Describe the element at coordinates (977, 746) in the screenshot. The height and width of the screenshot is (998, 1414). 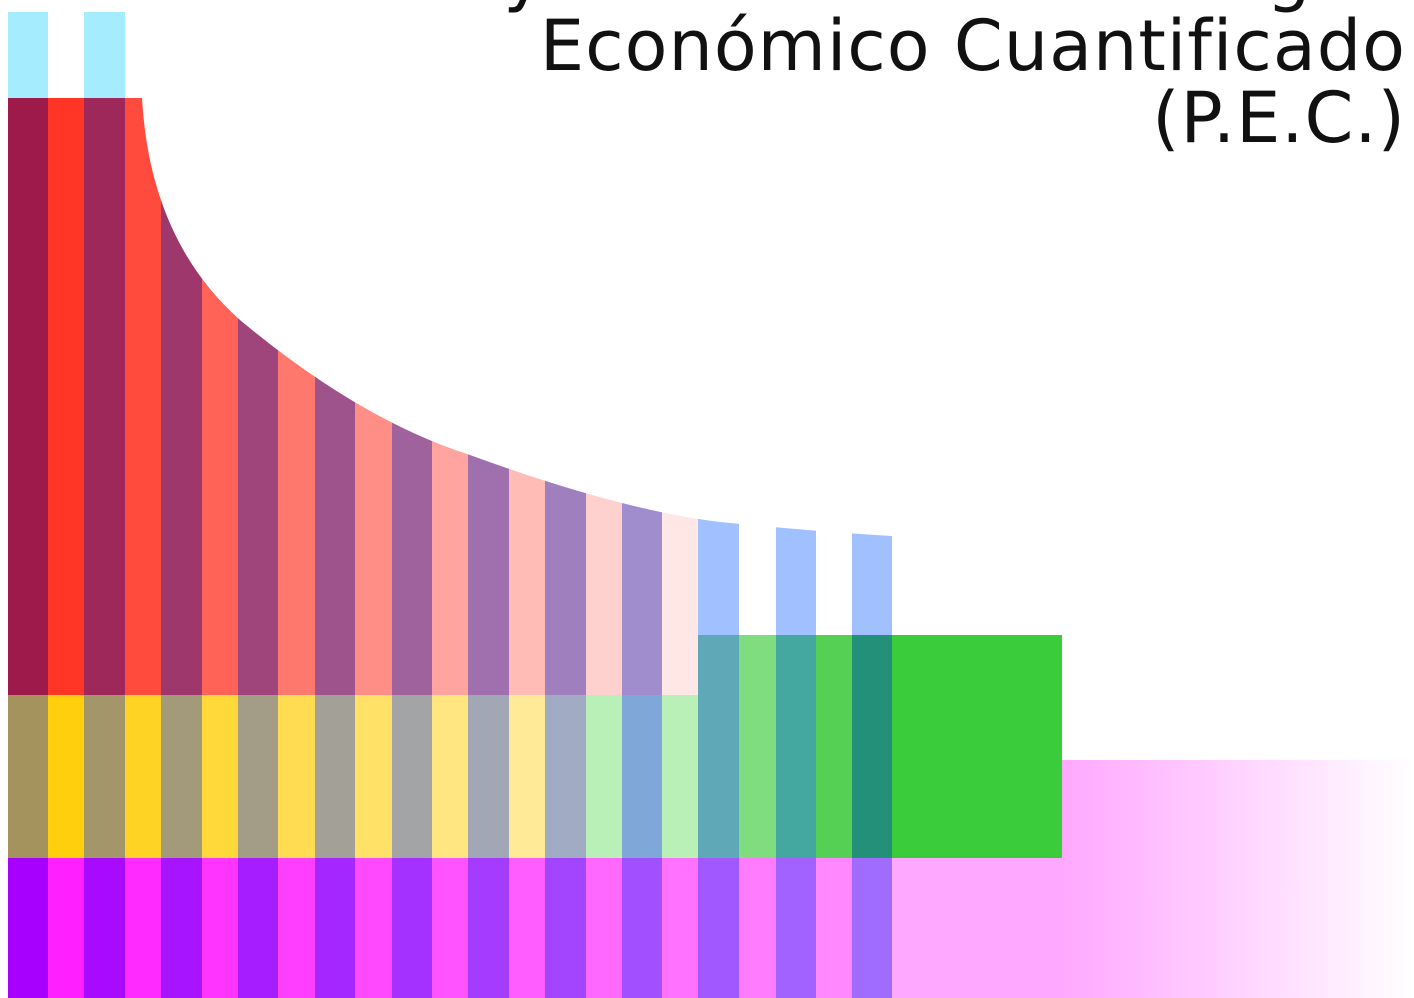
I see `green-block` at that location.